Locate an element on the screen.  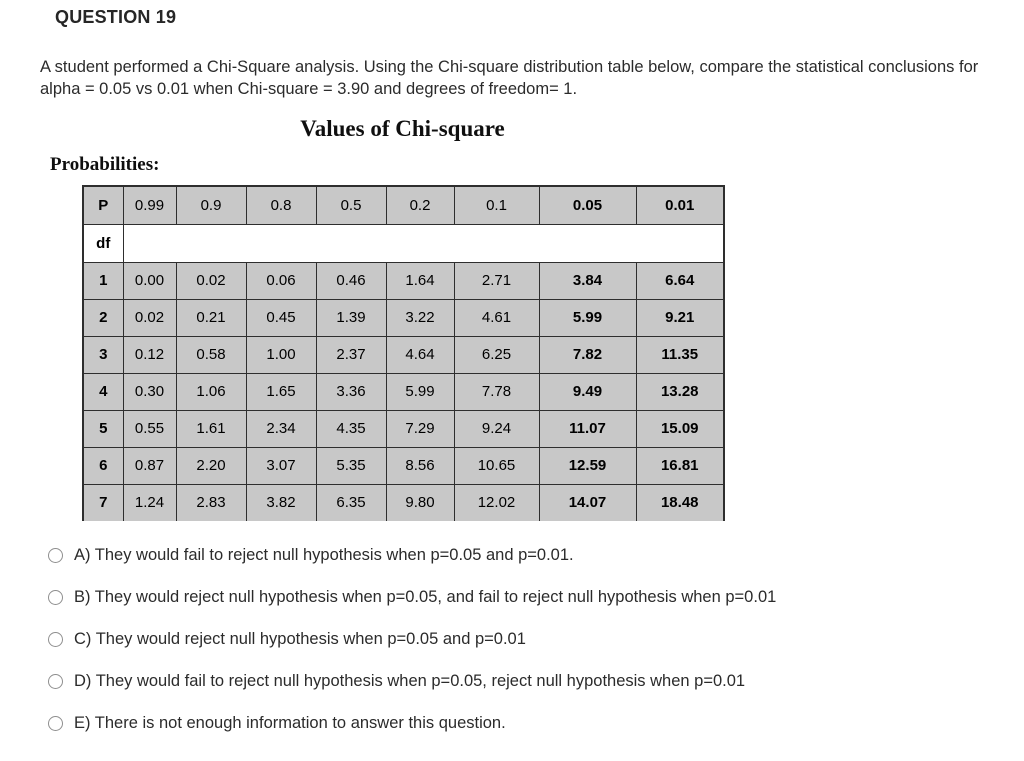
chi-value-cell: 1.65 is located at coordinates (281, 391).